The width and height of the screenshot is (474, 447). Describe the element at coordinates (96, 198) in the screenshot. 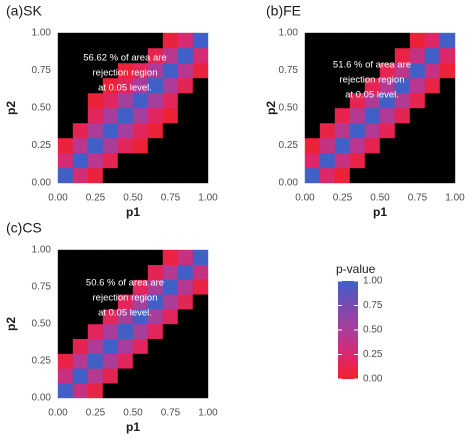

I see `x-tick-label: 0.25` at that location.